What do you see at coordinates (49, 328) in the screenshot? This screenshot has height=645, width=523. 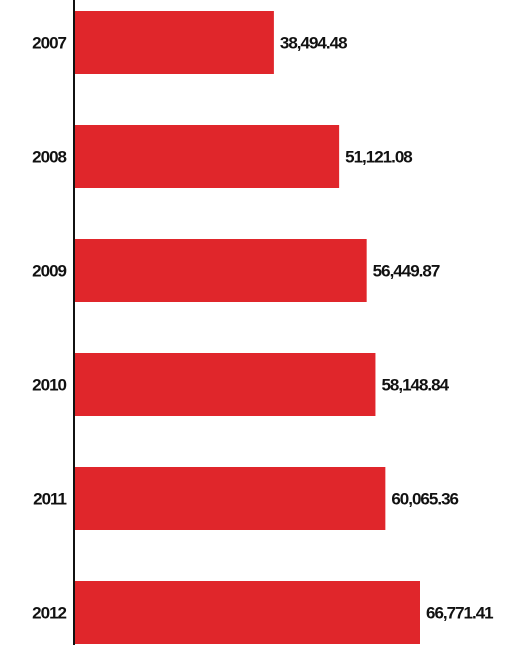 I see `y-tick-labels-group: 2007 2008 2009 2010 2011 2012` at bounding box center [49, 328].